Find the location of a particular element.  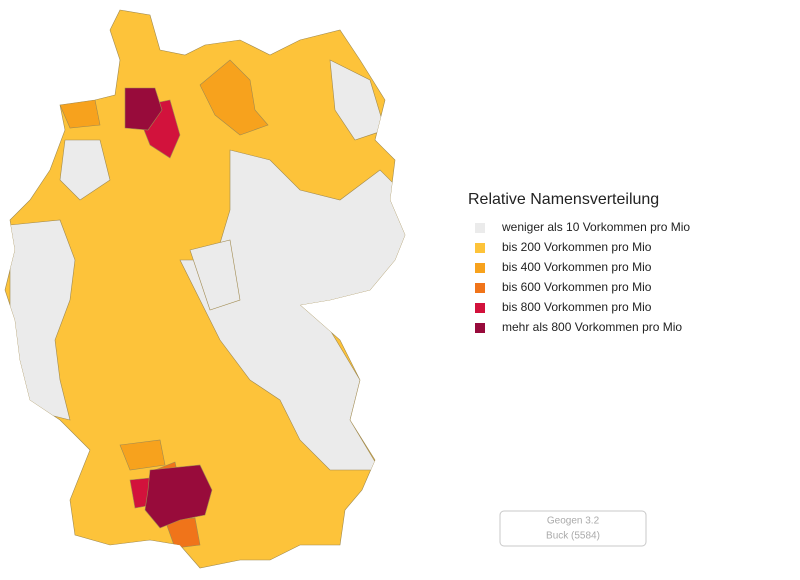

legend-label: bis 400 Vorkommen pro Mio is located at coordinates (577, 267).